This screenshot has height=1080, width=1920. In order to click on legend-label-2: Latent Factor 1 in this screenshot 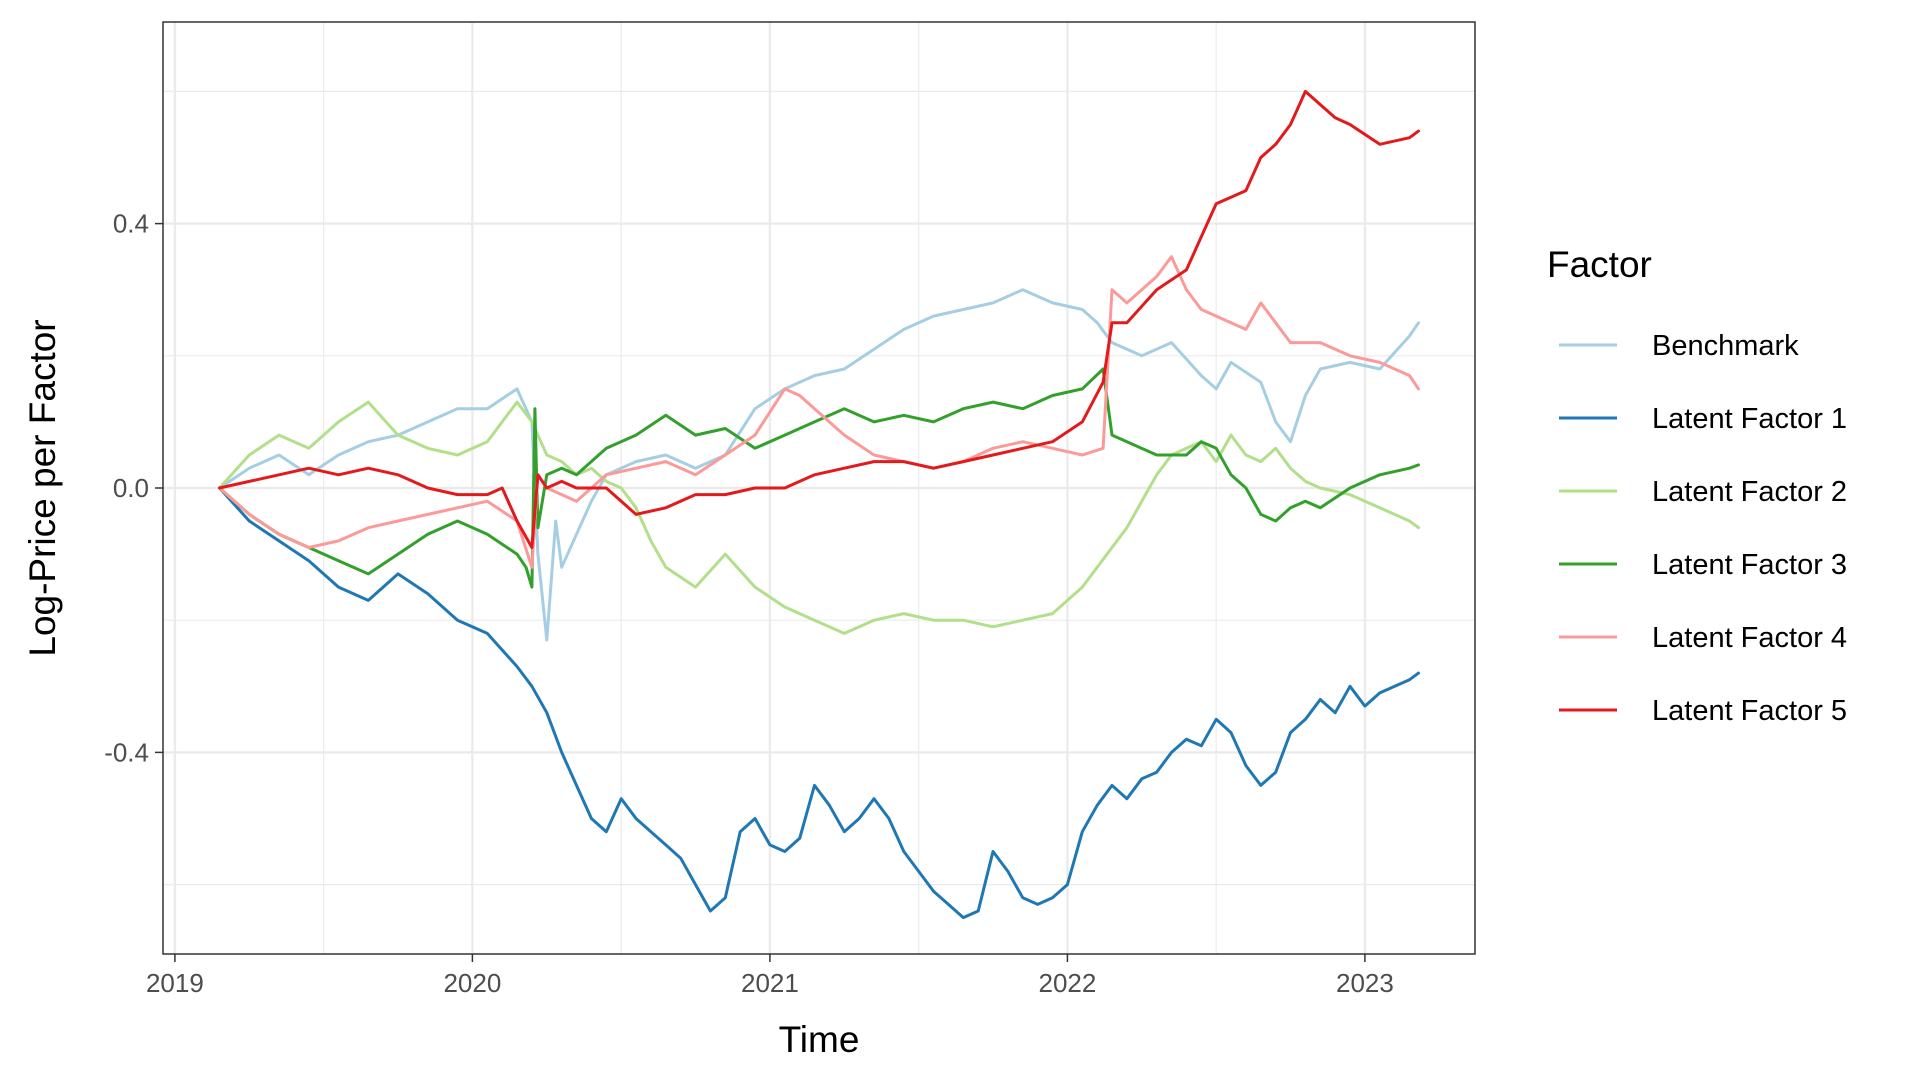, I will do `click(1749, 419)`.